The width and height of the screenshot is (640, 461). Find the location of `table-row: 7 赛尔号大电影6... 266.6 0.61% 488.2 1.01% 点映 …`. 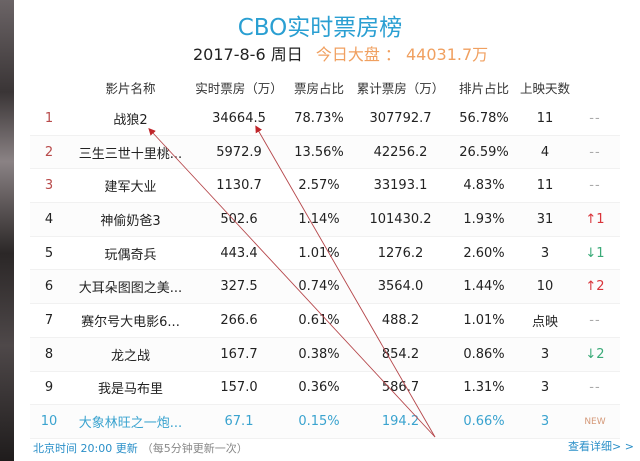

table-row: 7 赛尔号大电影6... 266.6 0.61% 488.2 1.01% 点映 … is located at coordinates (325, 321).